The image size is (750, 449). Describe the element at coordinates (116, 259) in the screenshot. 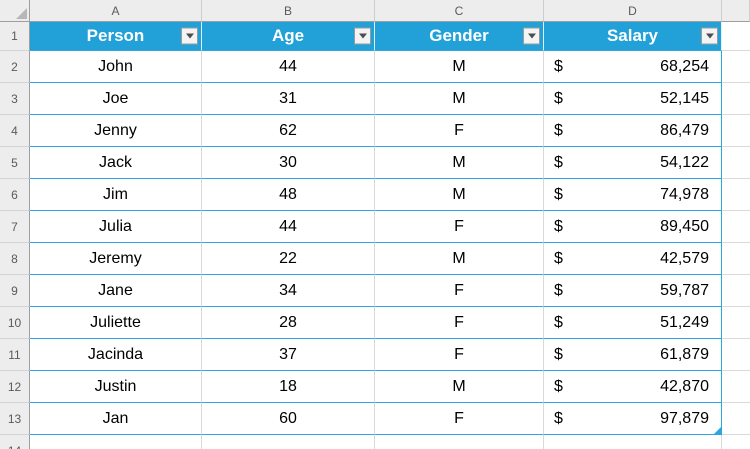

I see `cell-person-a8: Jeremy` at that location.